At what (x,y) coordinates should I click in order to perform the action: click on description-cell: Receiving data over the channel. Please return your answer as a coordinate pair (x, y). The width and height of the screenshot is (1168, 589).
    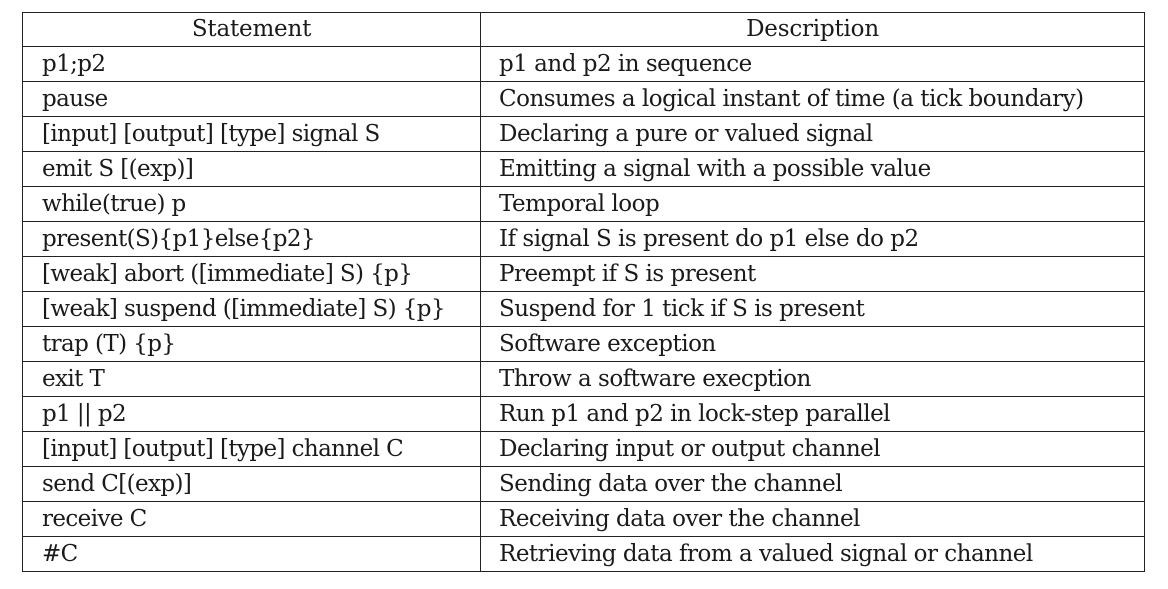
    Looking at the image, I should click on (812, 519).